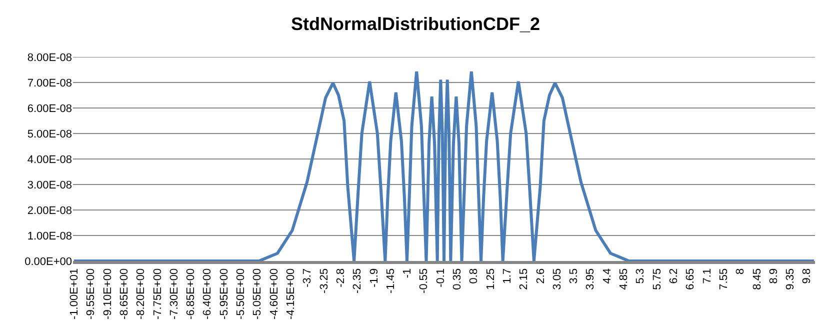 The image size is (831, 335). Describe the element at coordinates (49, 210) in the screenshot. I see `y-tick-label: 2.00E-08` at that location.